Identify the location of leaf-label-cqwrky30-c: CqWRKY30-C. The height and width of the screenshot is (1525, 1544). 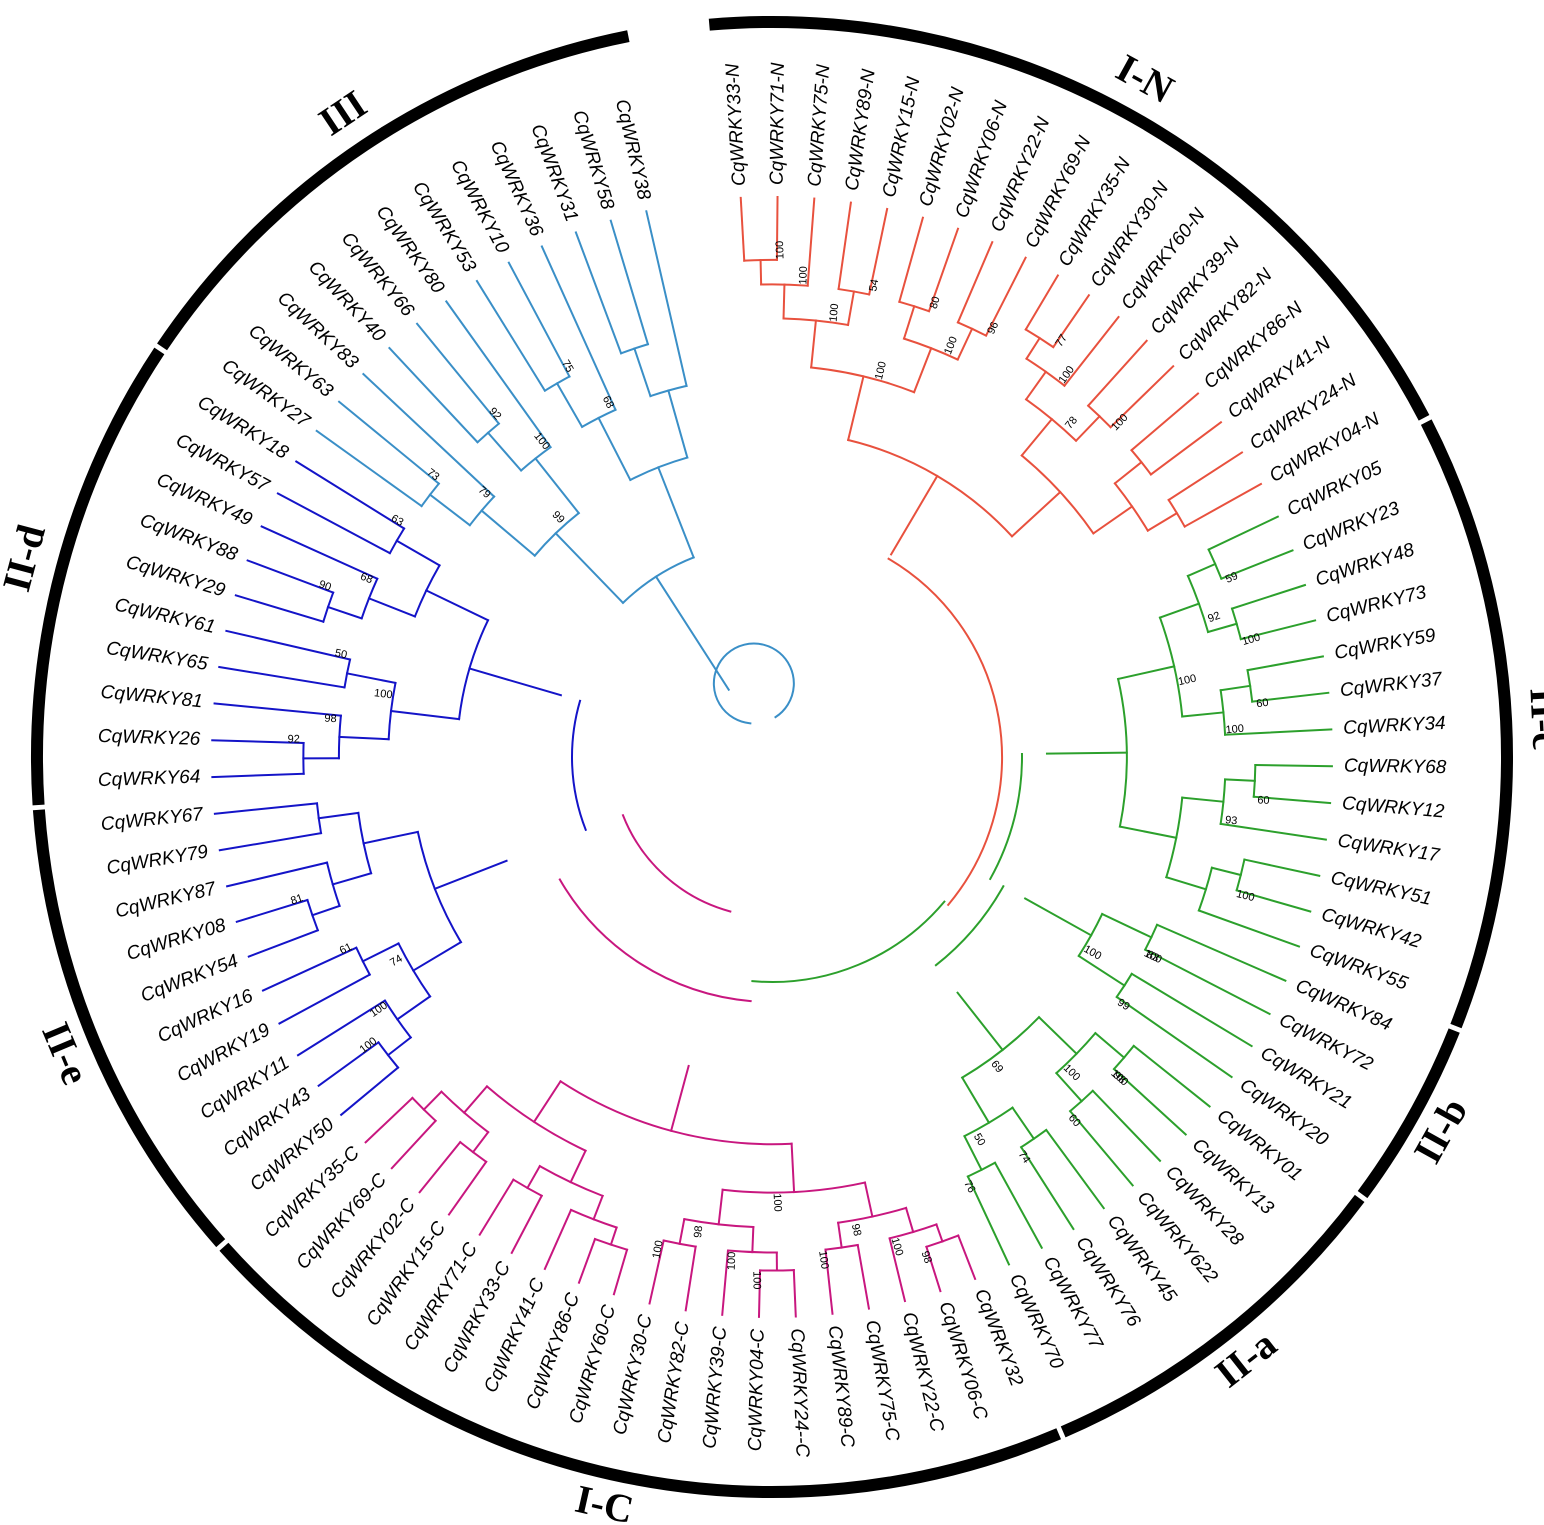
(632, 1374).